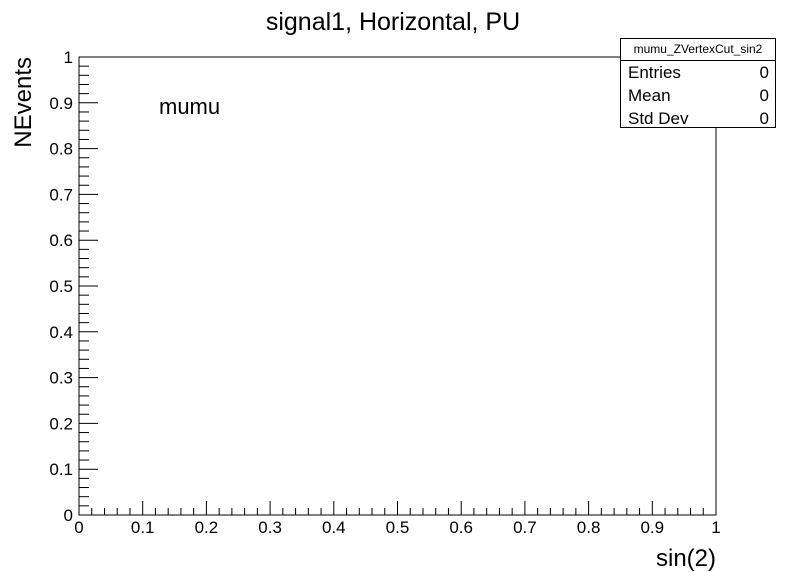  I want to click on x-tick-label: 1, so click(715, 527).